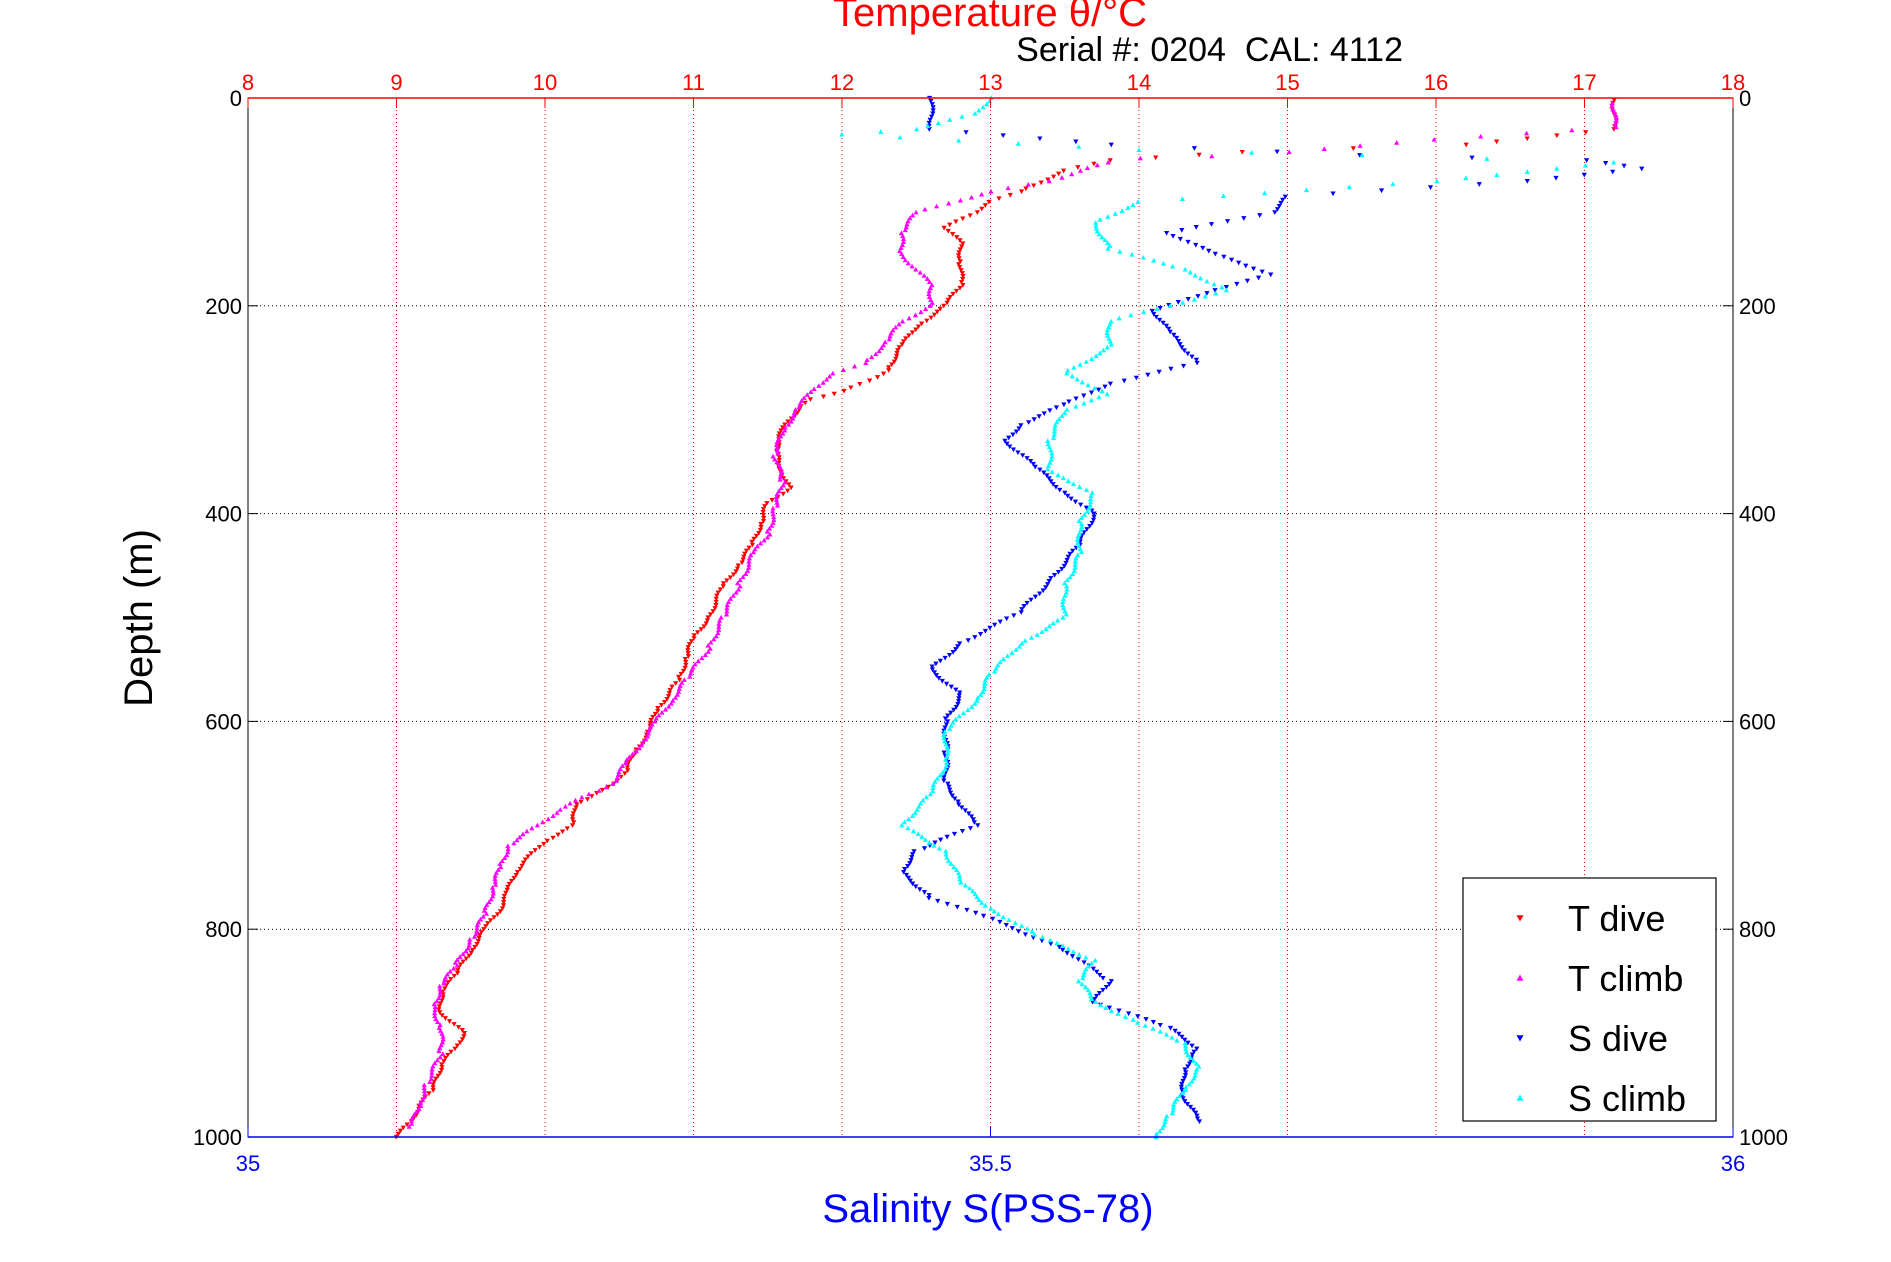  I want to click on serial-annotation: Serial #: 0204 CAL: 4112, so click(1209, 50).